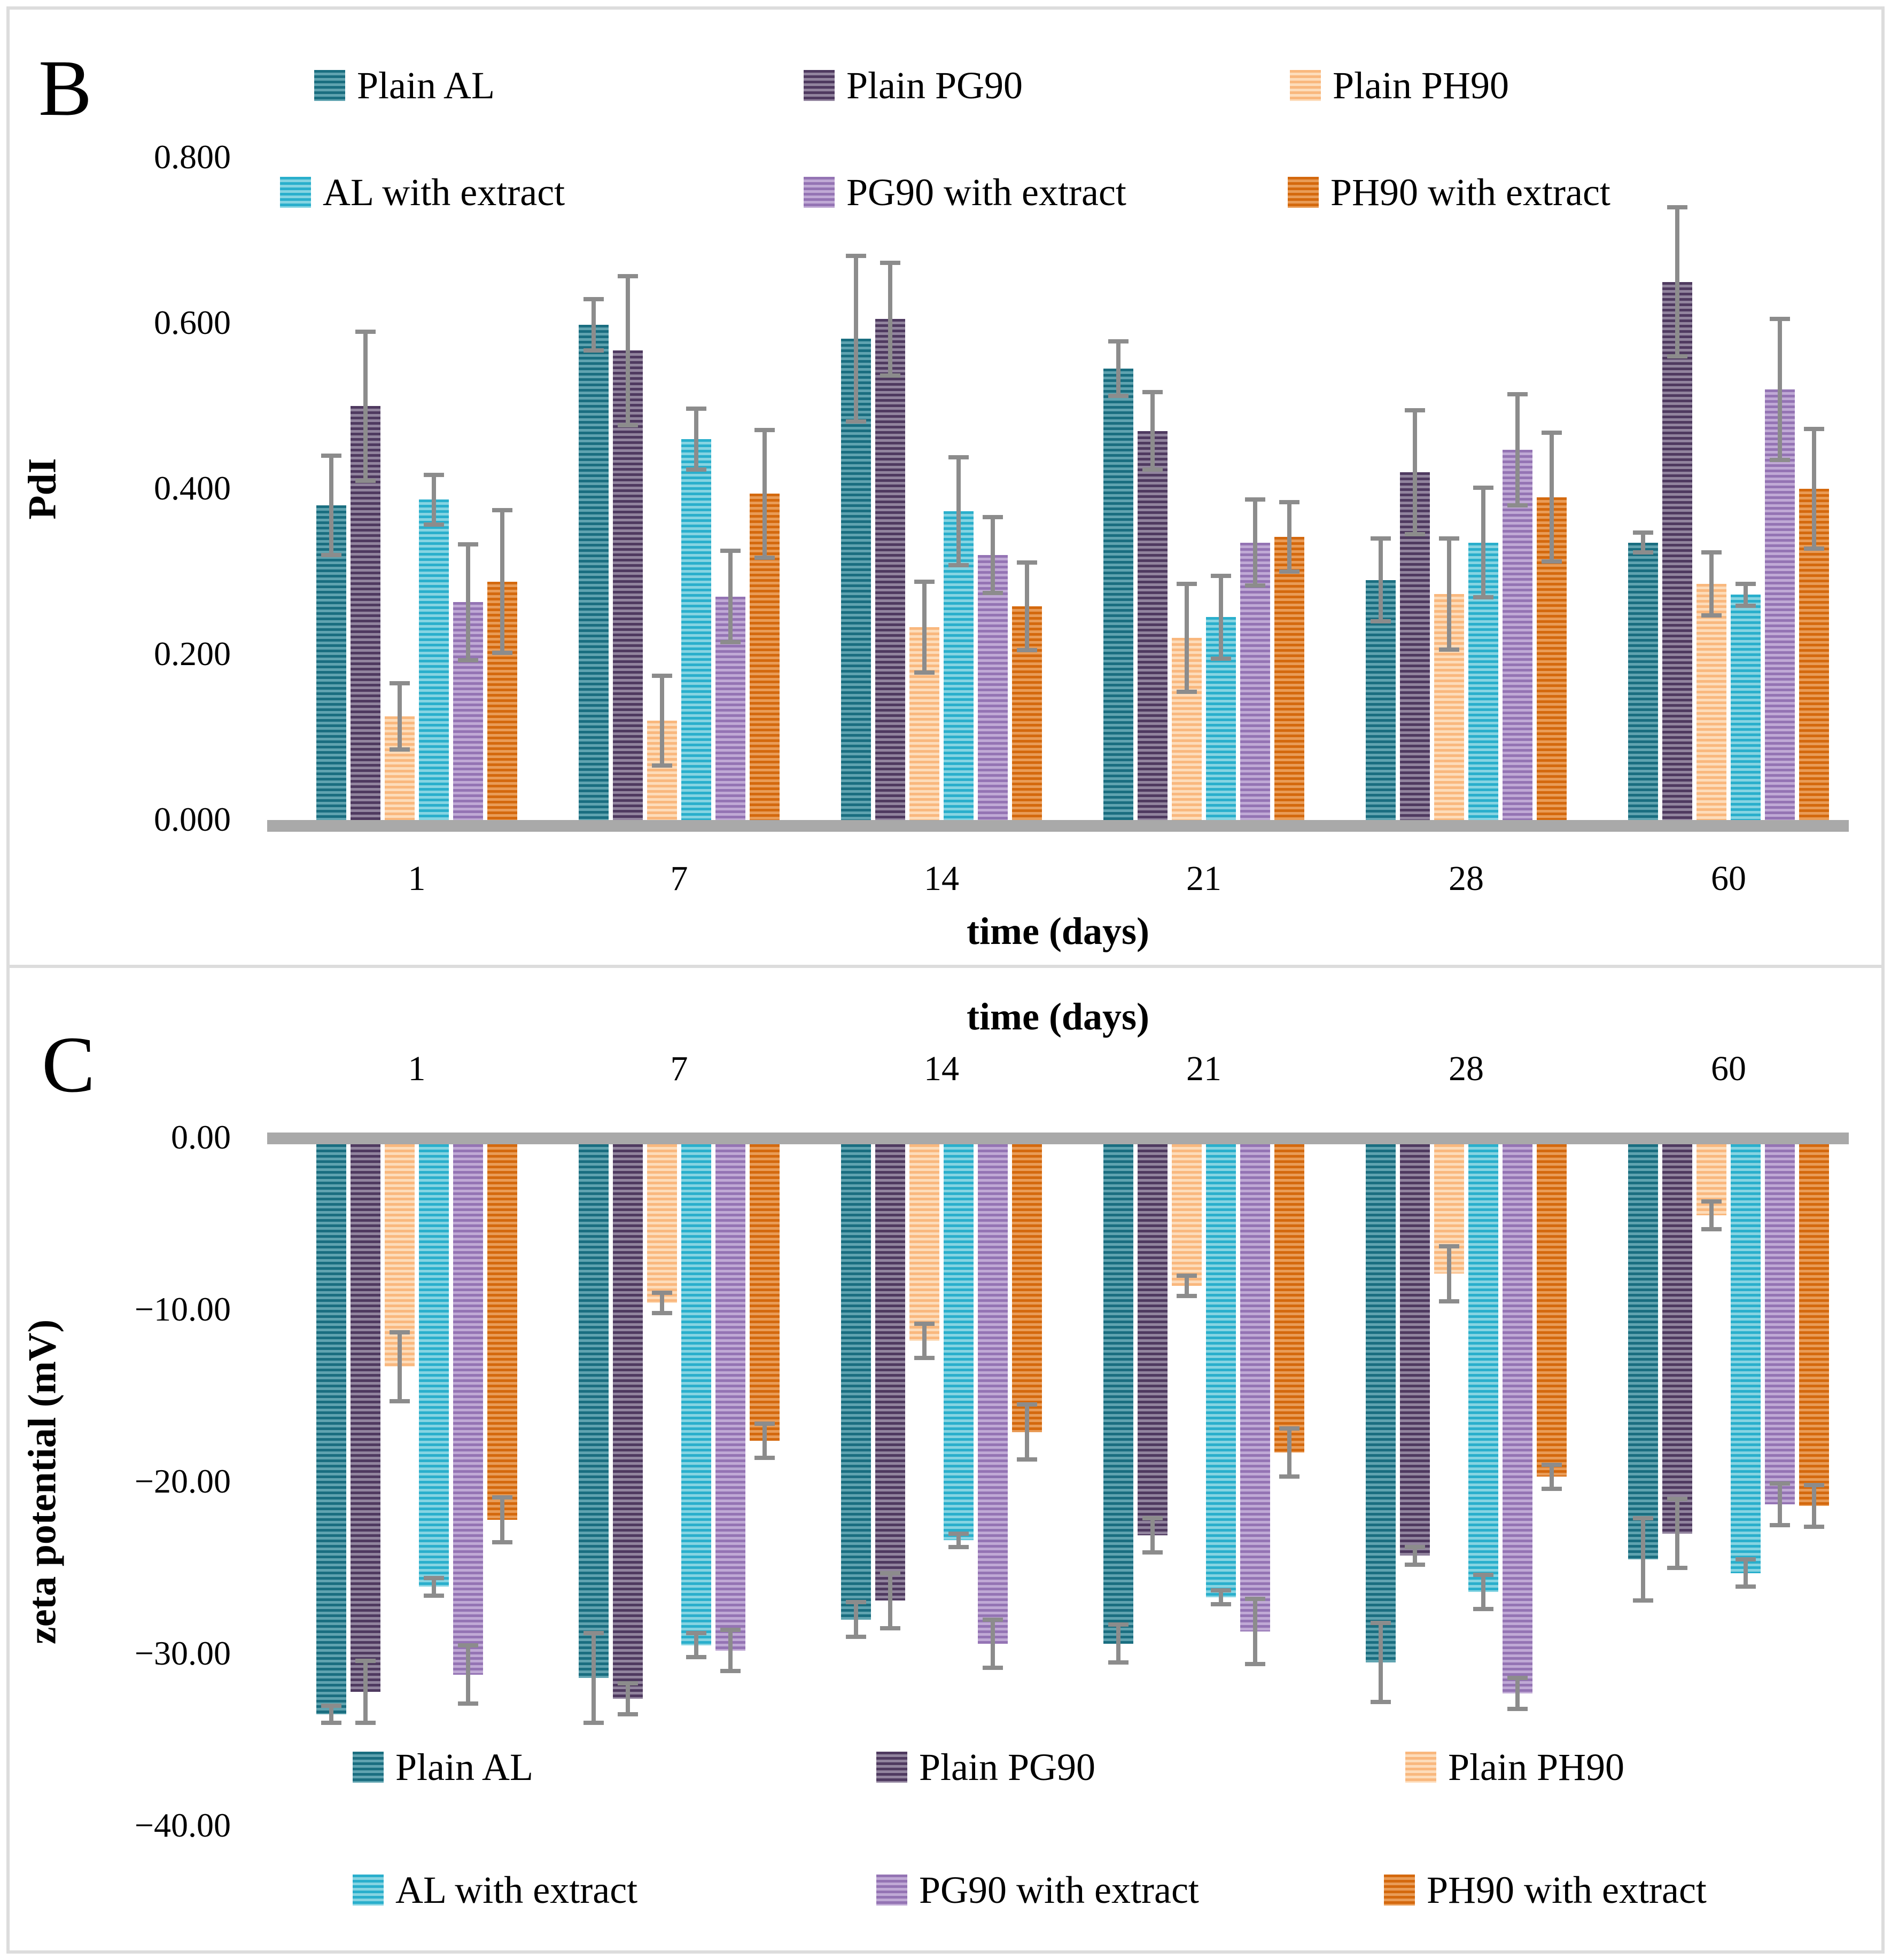 The image size is (1891, 1960). I want to click on errorbar-plain-al-day-21-cap-top, so click(1118, 341).